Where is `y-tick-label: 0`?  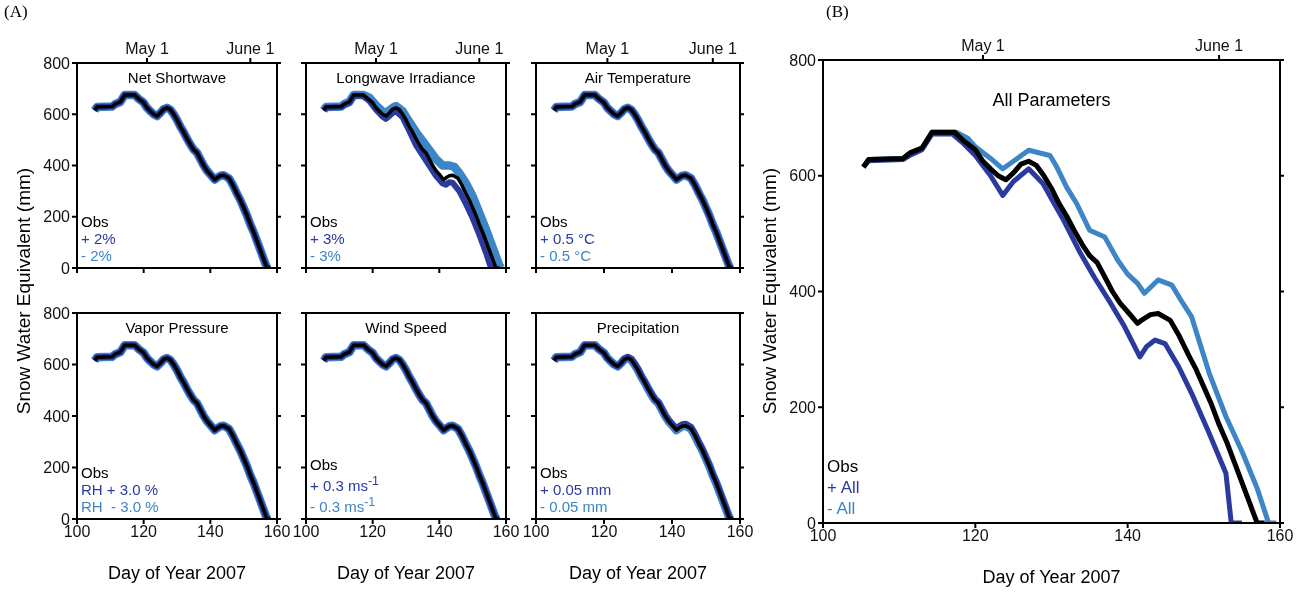 y-tick-label: 0 is located at coordinates (66, 268).